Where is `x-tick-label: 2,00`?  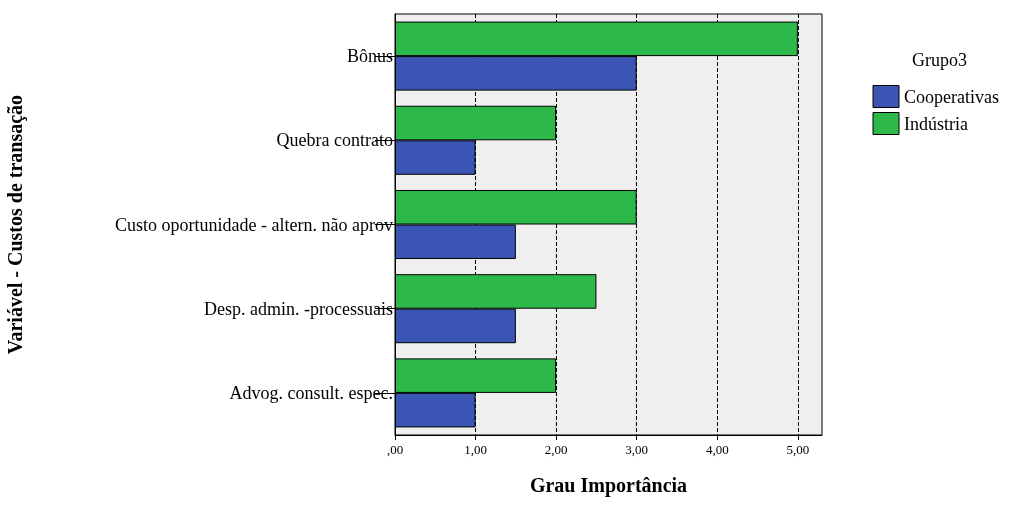
x-tick-label: 2,00 is located at coordinates (556, 449).